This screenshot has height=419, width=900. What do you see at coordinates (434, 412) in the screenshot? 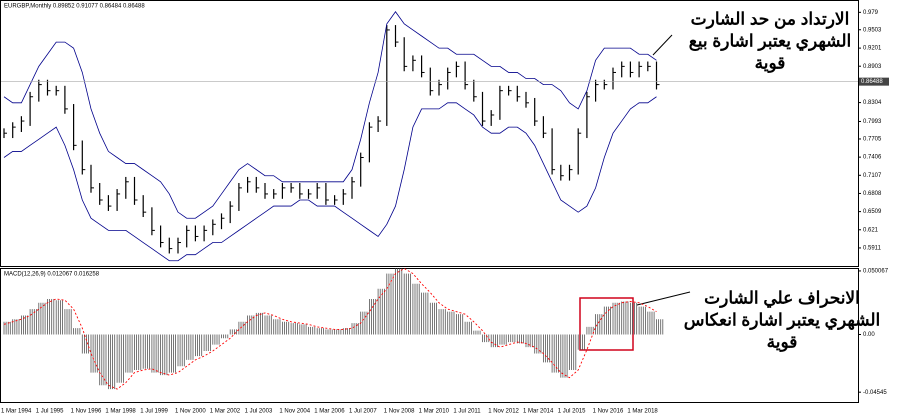
I see `x-tick-label: 1 Mar 2010` at bounding box center [434, 412].